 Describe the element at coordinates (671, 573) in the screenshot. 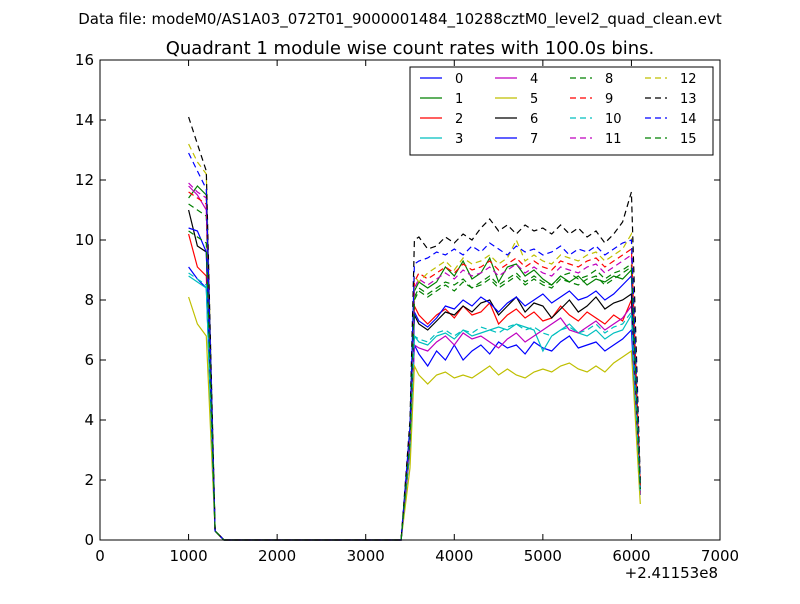

I see `x-offset-label: +2.41153e8` at that location.